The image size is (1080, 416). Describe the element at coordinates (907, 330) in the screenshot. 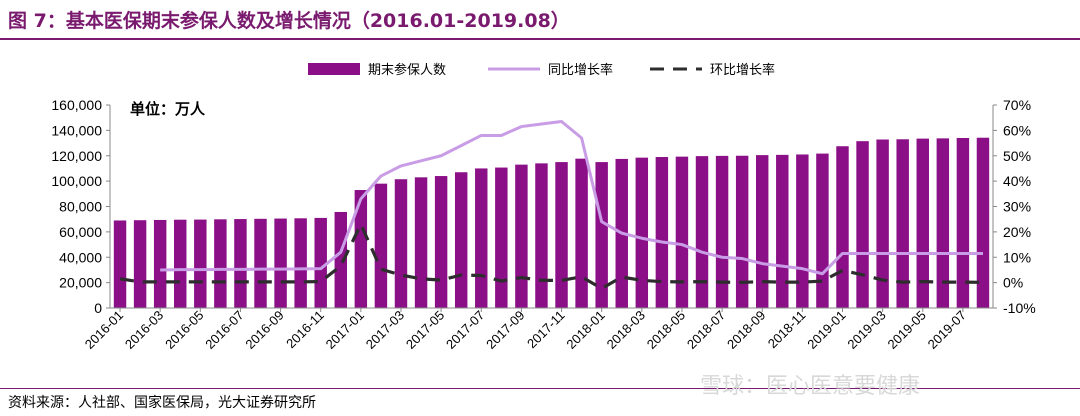

I see `x-tick-label: 2019-05` at that location.